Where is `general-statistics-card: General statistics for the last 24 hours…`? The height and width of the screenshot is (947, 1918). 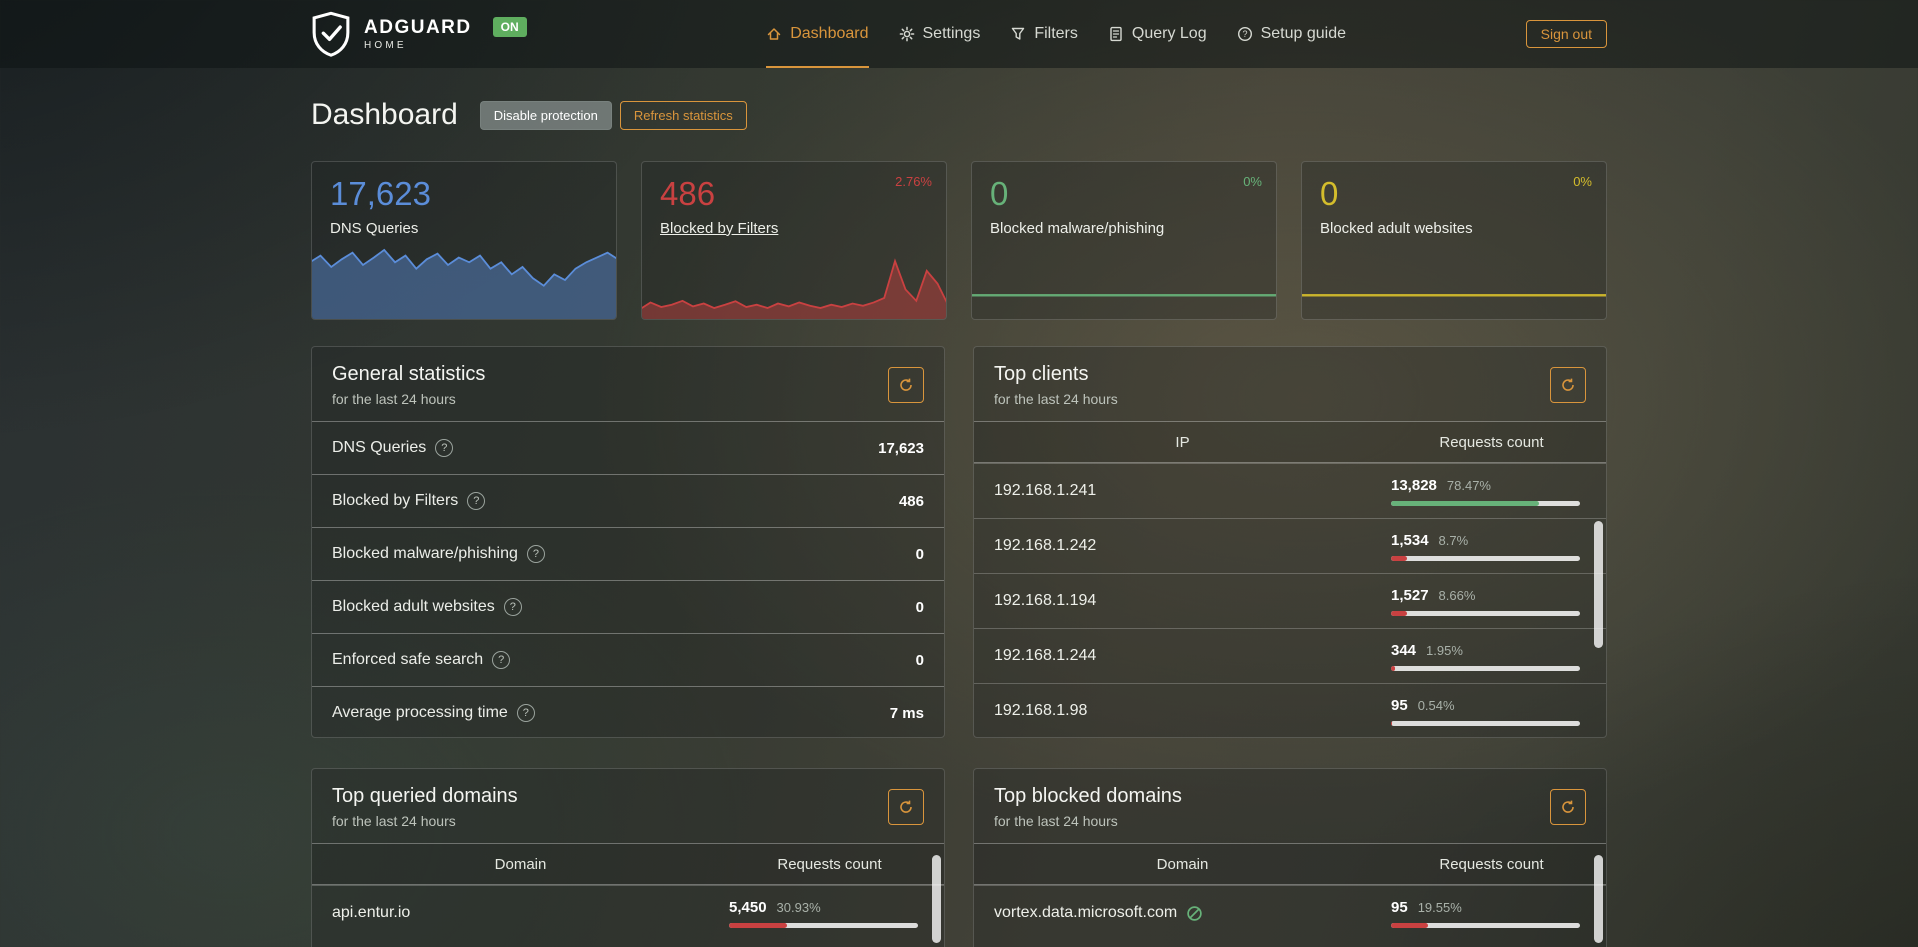
general-statistics-card: General statistics for the last 24 hours… is located at coordinates (628, 542).